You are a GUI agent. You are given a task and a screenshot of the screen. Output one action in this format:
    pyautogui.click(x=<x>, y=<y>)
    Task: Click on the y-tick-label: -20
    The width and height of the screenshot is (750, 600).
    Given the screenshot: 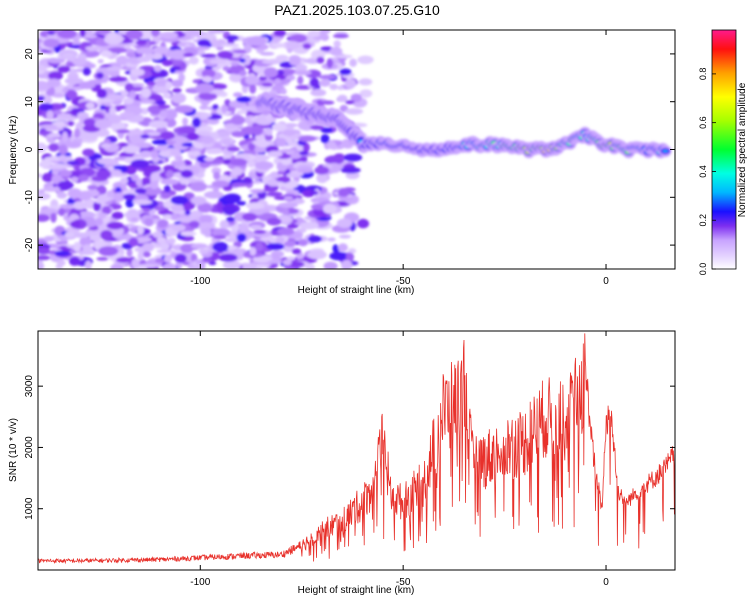 What is the action you would take?
    pyautogui.click(x=29, y=244)
    